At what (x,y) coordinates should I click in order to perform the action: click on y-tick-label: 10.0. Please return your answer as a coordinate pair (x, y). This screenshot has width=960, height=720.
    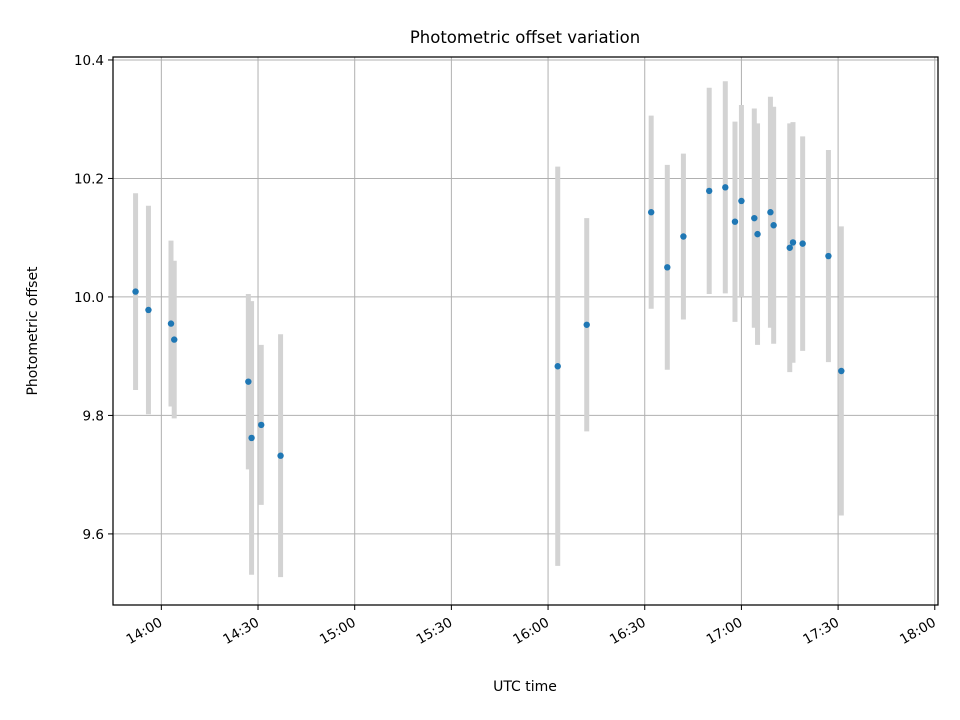
    Looking at the image, I should click on (89, 298).